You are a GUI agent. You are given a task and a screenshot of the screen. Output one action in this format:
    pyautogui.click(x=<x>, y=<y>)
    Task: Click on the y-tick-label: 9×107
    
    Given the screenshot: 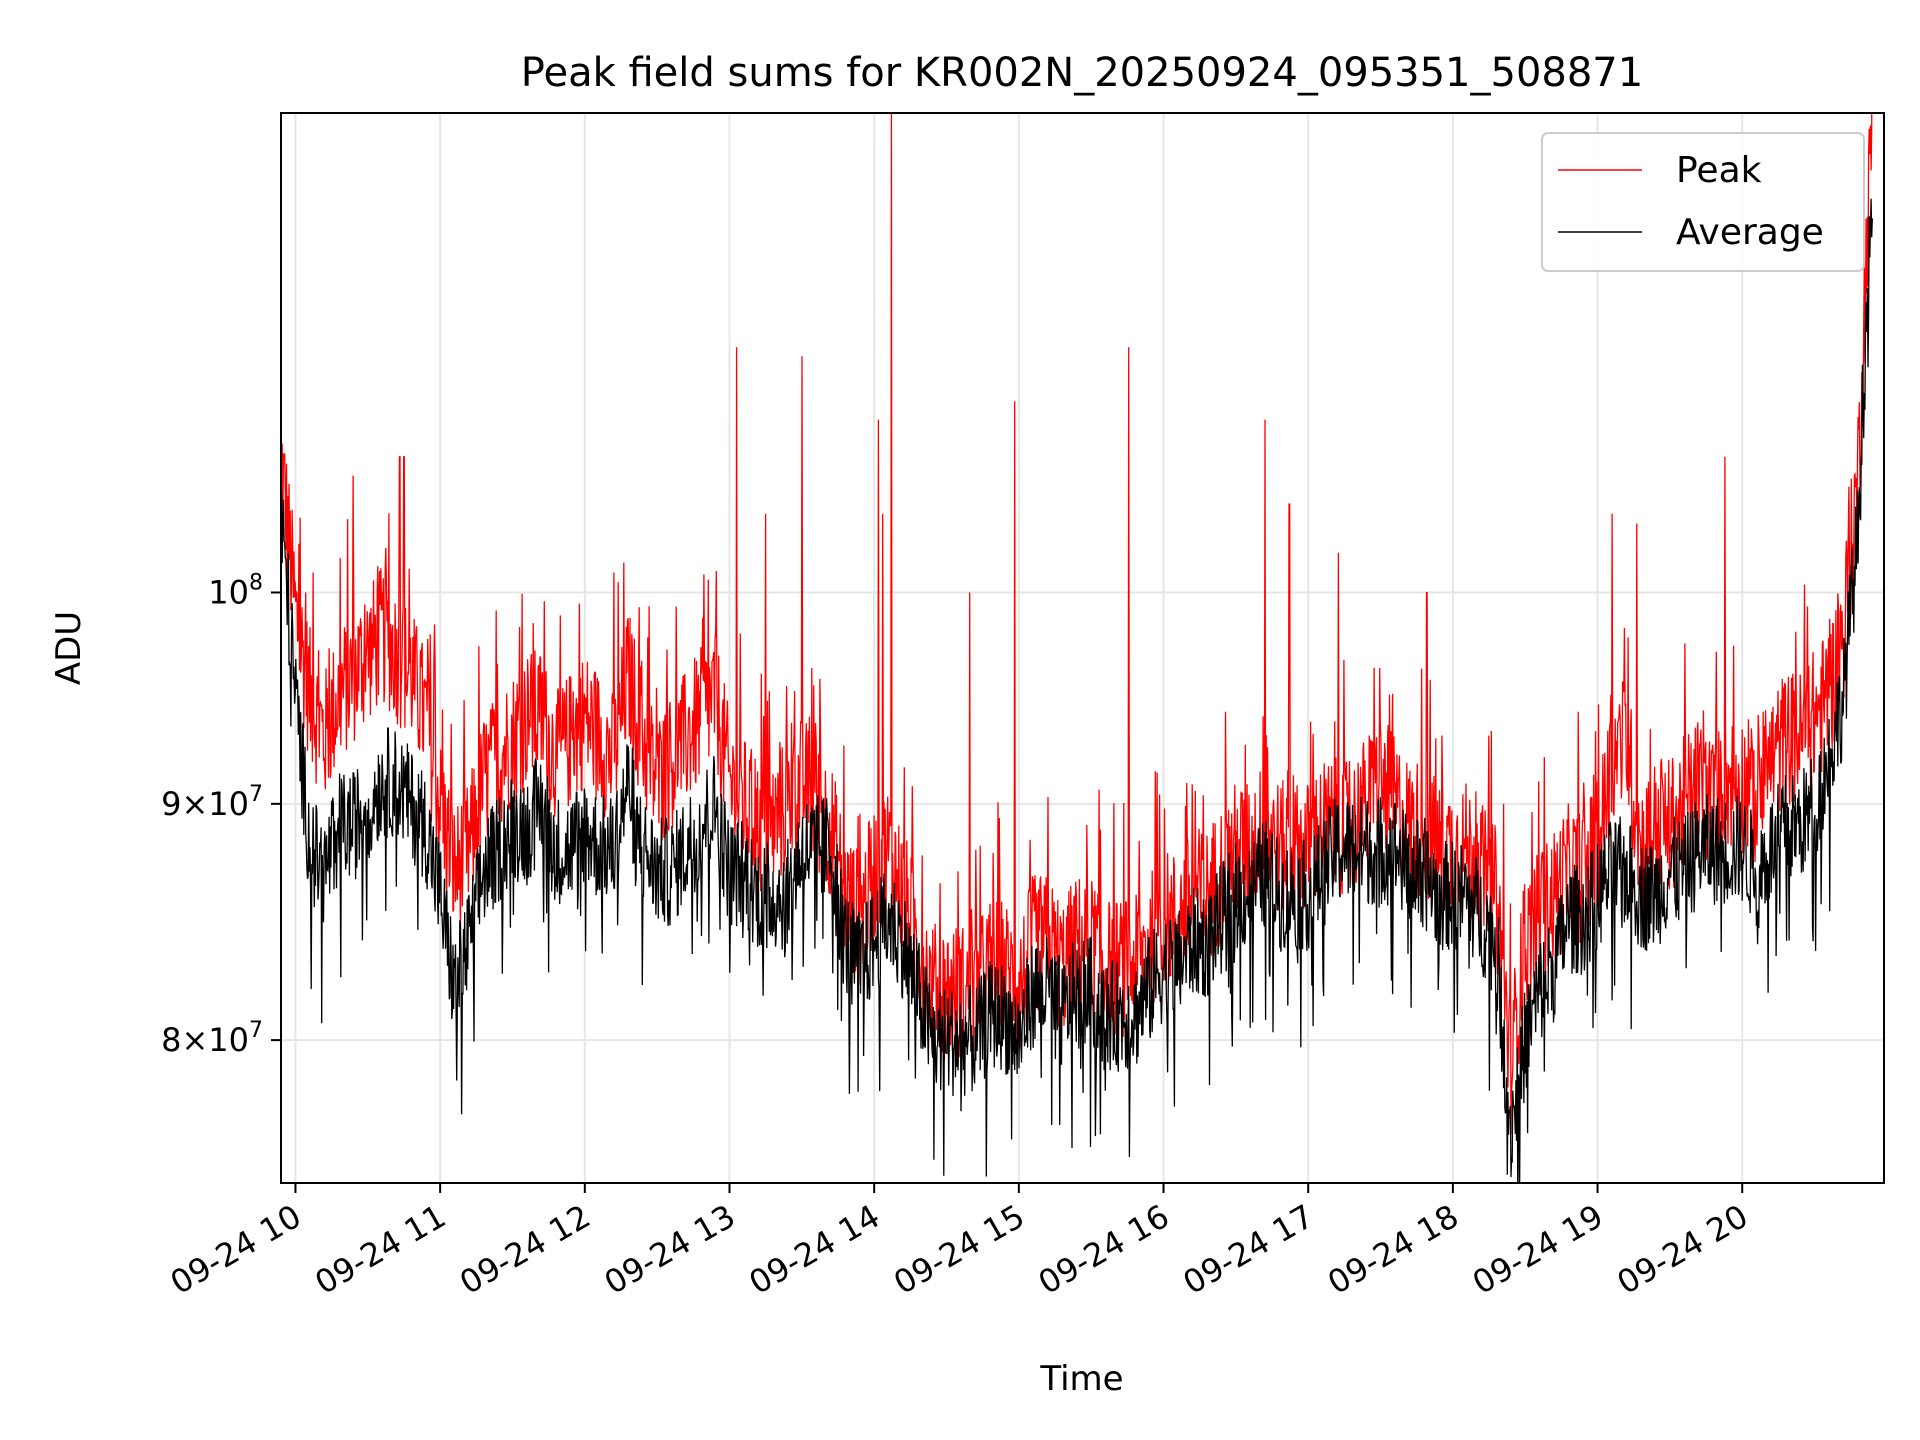 What is the action you would take?
    pyautogui.click(x=212, y=802)
    